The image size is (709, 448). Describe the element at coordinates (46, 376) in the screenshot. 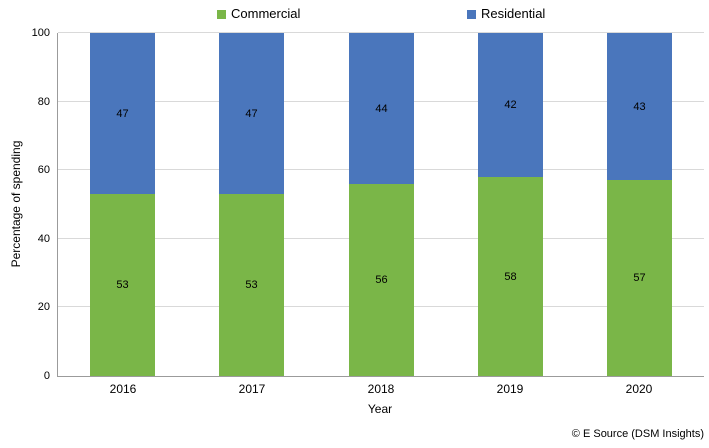

I see `y-tick-label-0: 0` at that location.